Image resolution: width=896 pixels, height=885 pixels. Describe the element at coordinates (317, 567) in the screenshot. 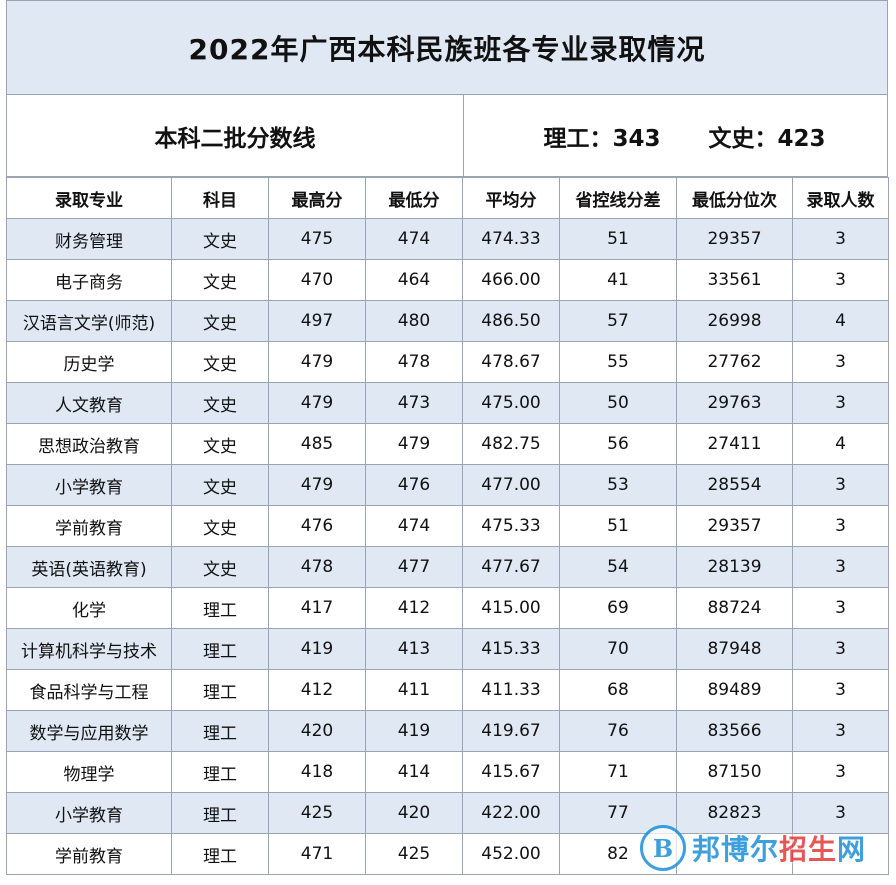

I see `cell-max-score: 478` at that location.